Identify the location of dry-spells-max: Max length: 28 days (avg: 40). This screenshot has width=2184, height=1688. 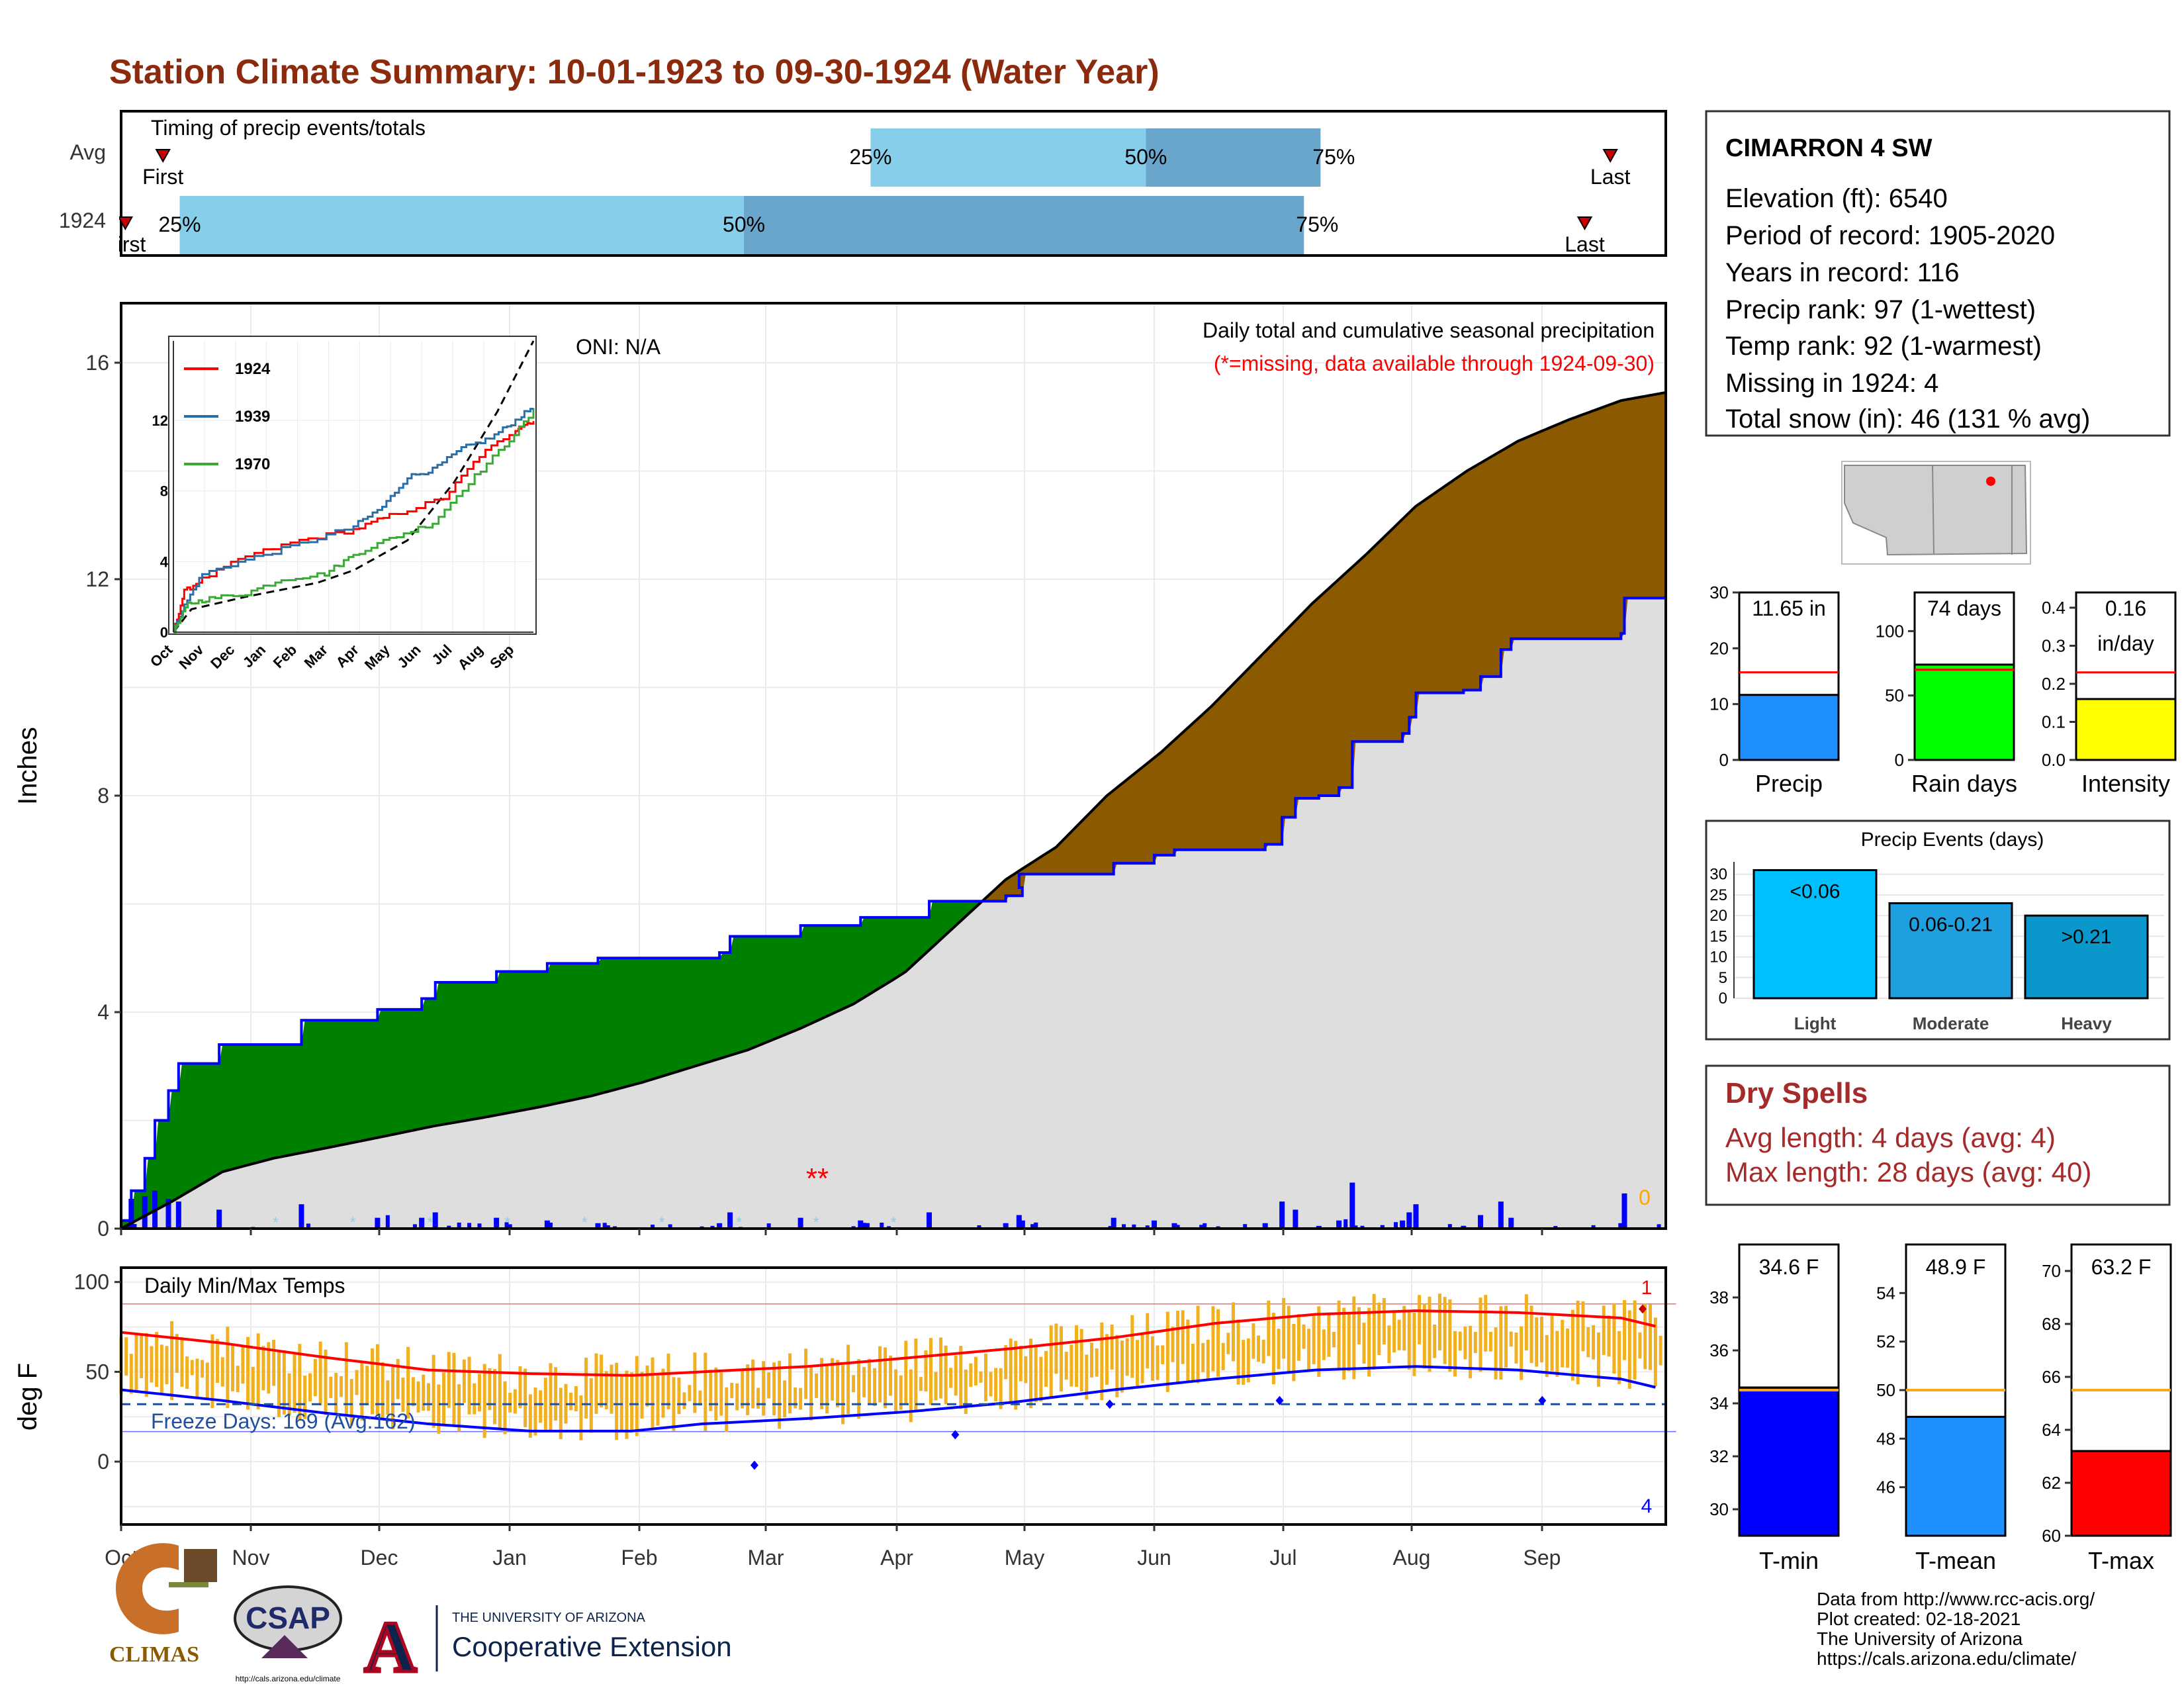
(1908, 1172).